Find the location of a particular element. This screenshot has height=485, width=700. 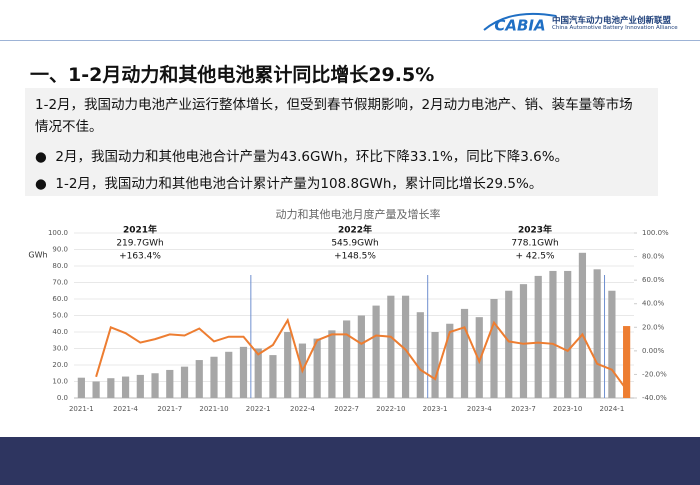

y-tick-label: 70.0 is located at coordinates (60, 283).